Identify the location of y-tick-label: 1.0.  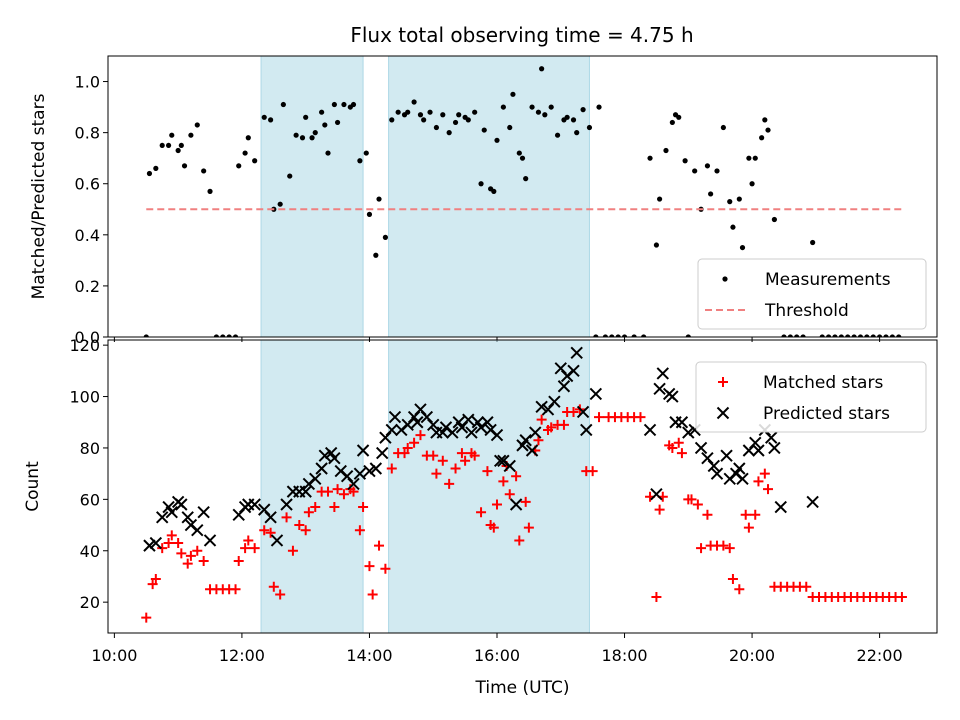
(87, 82).